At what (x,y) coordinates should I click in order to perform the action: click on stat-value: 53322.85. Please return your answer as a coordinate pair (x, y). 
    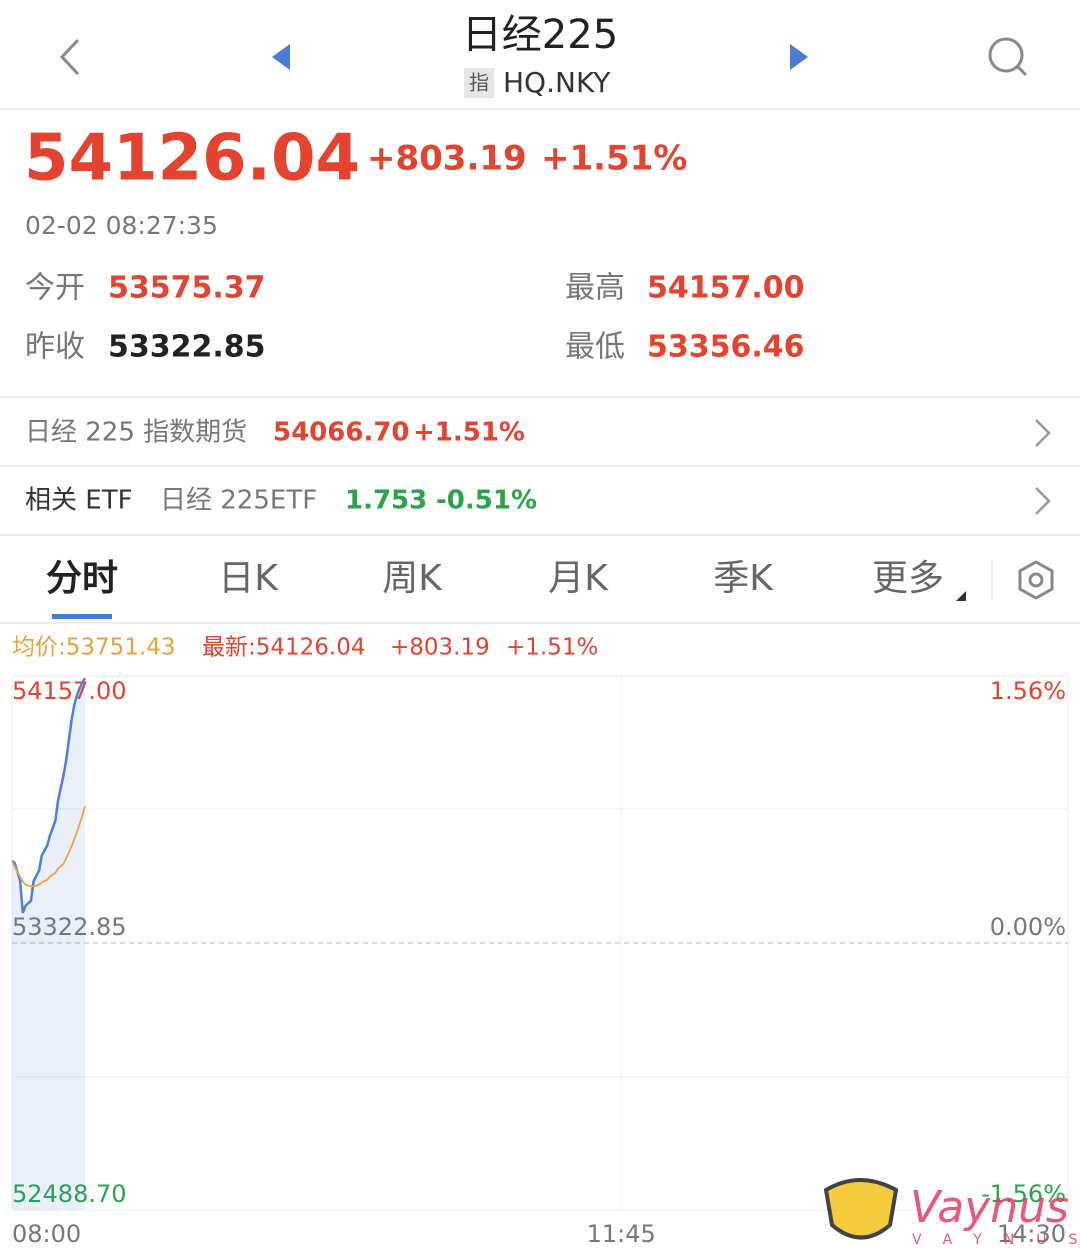
    Looking at the image, I should click on (187, 347).